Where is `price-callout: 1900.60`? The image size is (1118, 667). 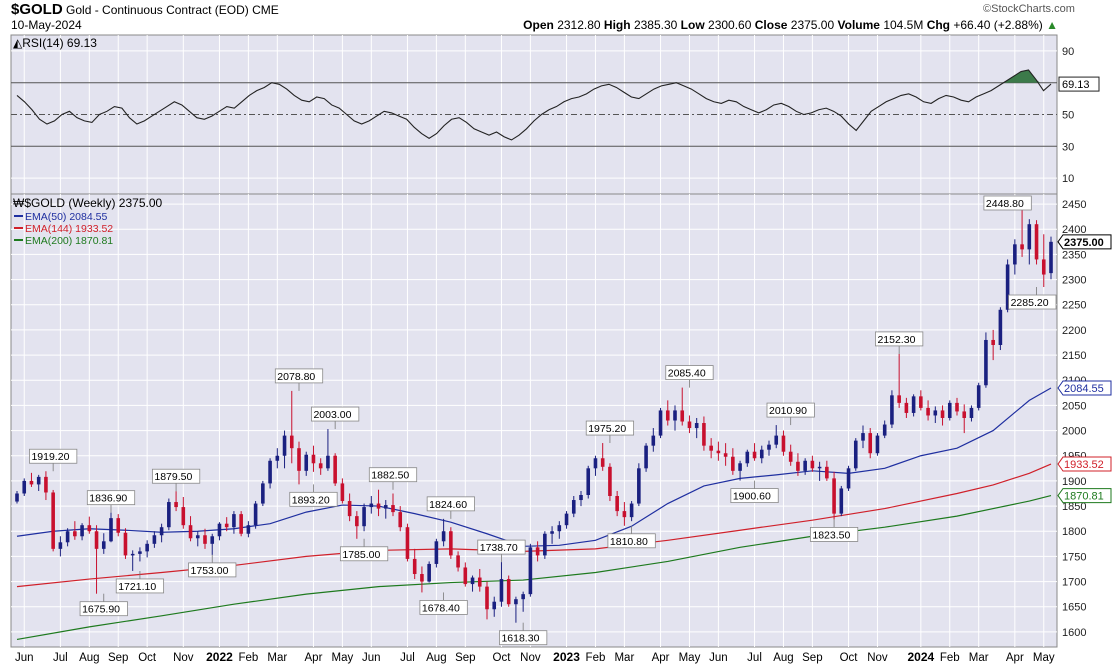 price-callout: 1900.60 is located at coordinates (754, 491).